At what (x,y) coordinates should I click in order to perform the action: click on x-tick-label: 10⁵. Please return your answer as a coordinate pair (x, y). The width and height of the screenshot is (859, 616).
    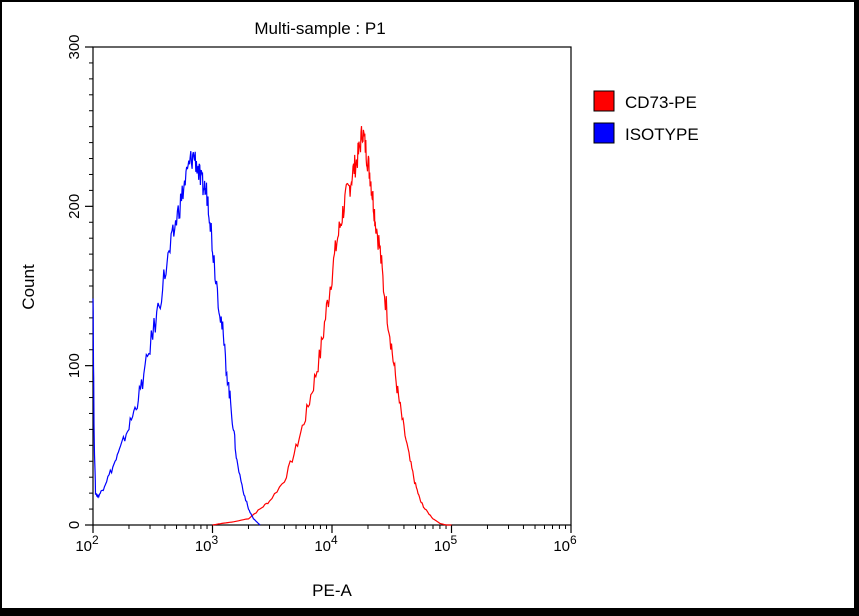
    Looking at the image, I should click on (446, 544).